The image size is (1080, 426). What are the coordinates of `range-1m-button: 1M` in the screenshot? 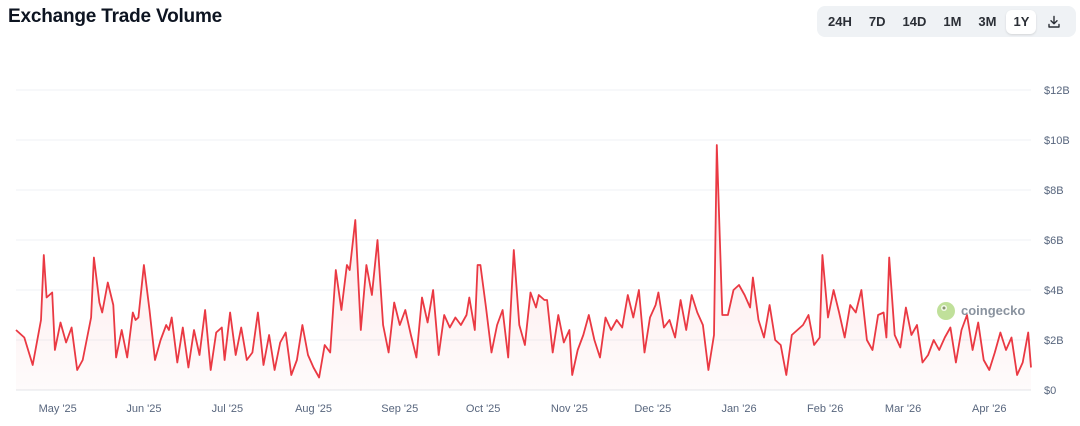 It's located at (952, 21).